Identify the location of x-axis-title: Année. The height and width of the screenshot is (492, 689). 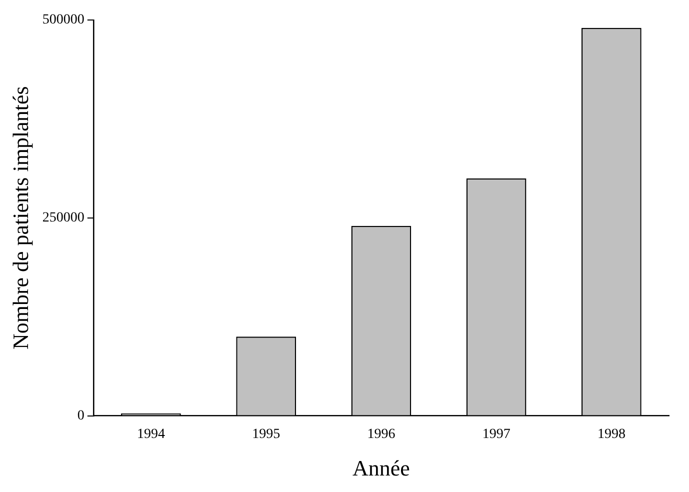
(381, 468).